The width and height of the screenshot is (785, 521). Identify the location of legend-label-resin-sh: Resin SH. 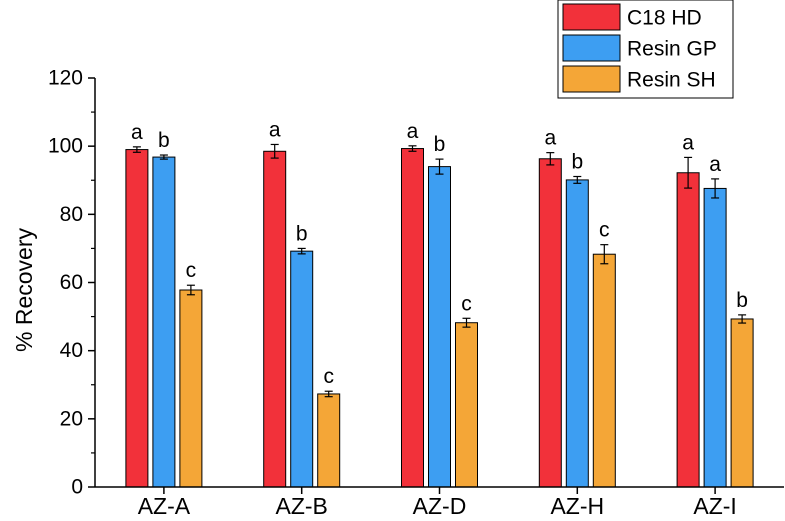
(671, 80).